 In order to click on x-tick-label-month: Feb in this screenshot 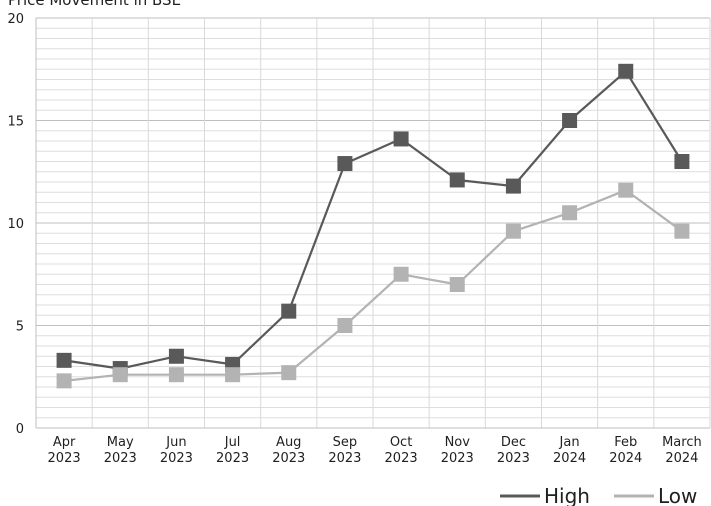, I will do `click(625, 442)`.